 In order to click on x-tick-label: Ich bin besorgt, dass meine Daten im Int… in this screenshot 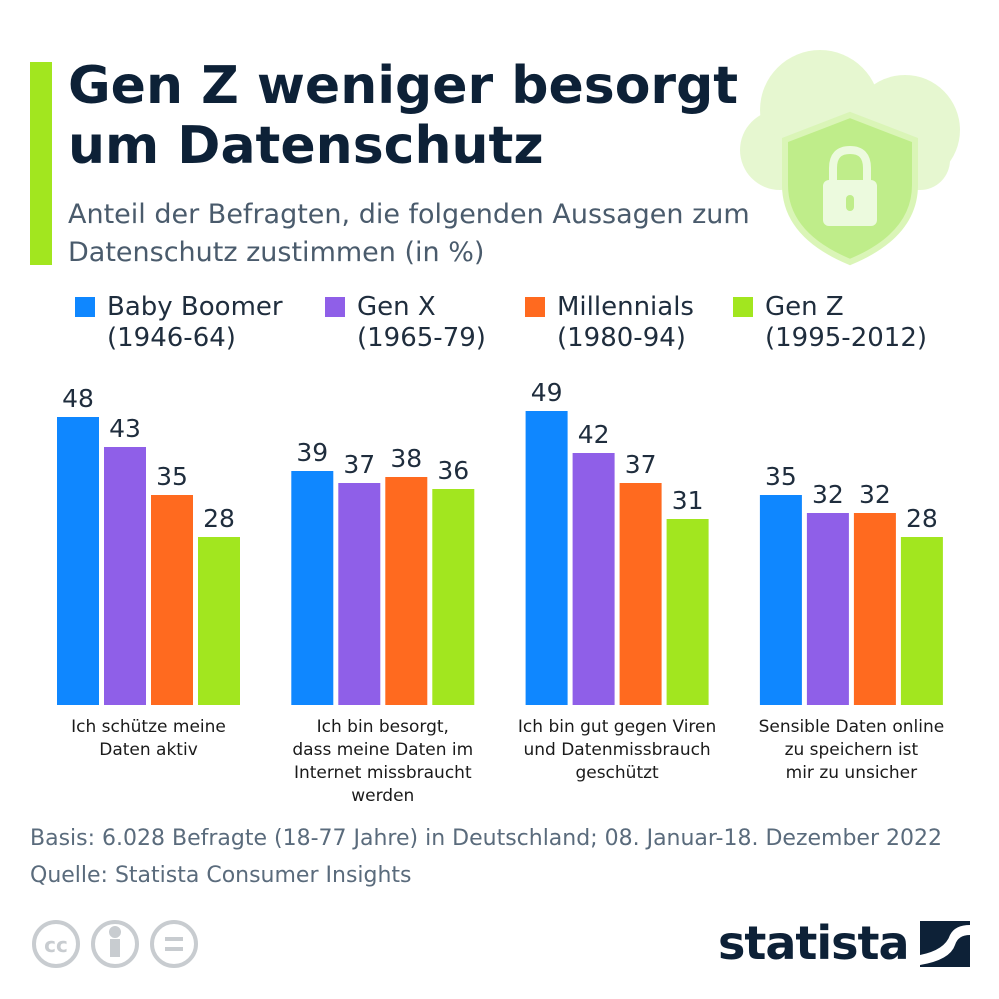, I will do `click(383, 761)`.